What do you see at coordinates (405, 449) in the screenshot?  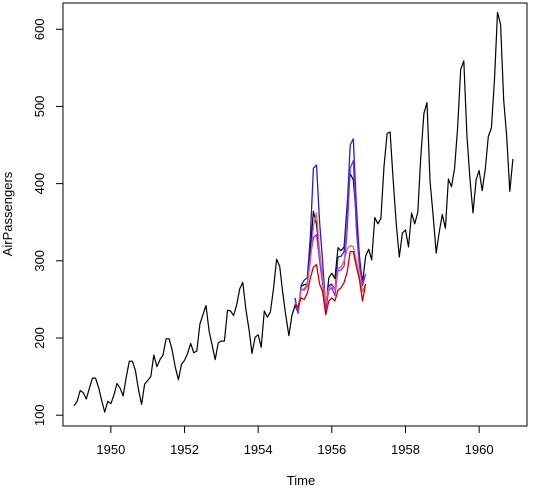 I see `x-tick-label: 1958` at bounding box center [405, 449].